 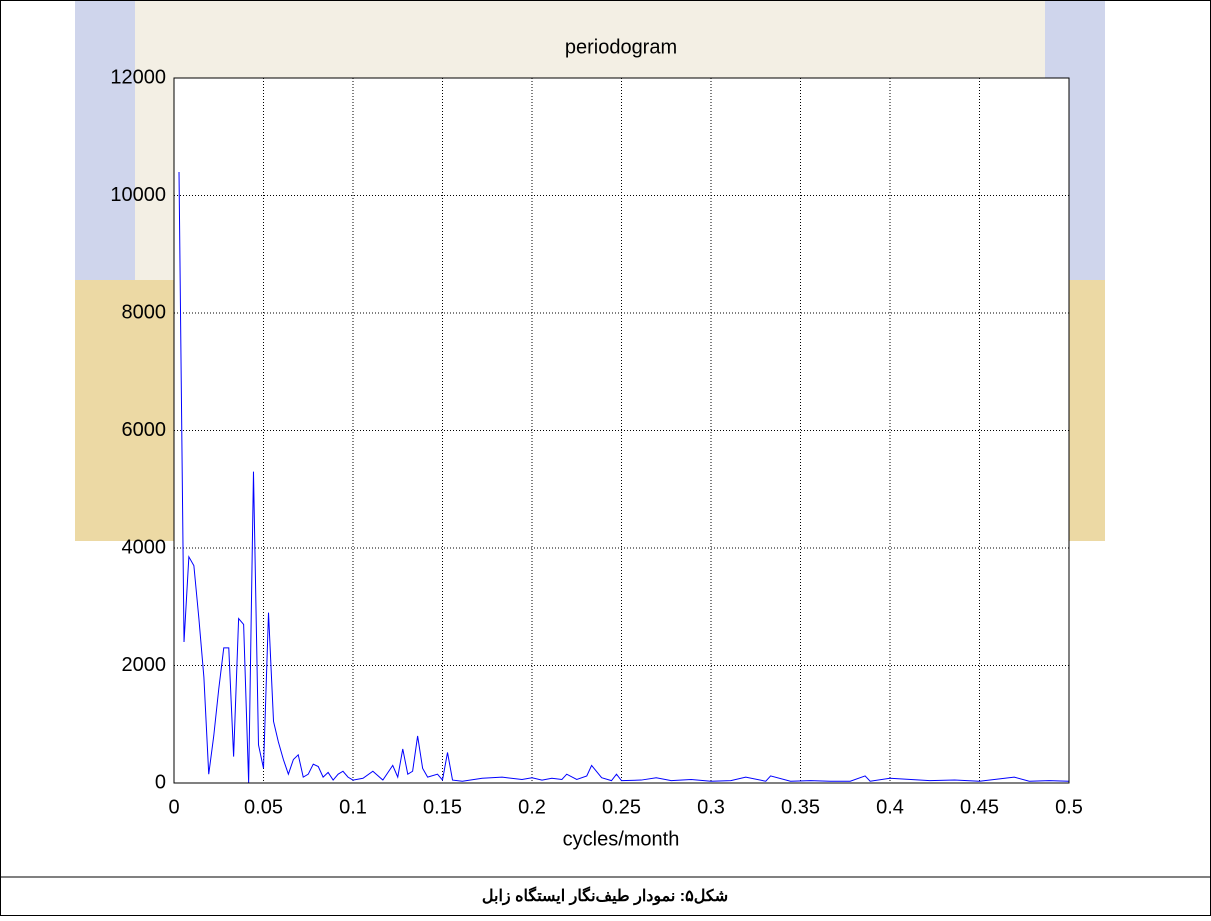 What do you see at coordinates (138, 77) in the screenshot?
I see `y-tick-label: 12000` at bounding box center [138, 77].